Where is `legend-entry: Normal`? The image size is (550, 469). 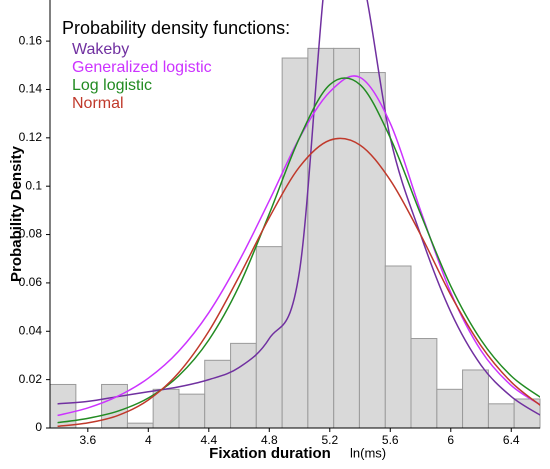
legend-entry: Normal is located at coordinates (98, 103).